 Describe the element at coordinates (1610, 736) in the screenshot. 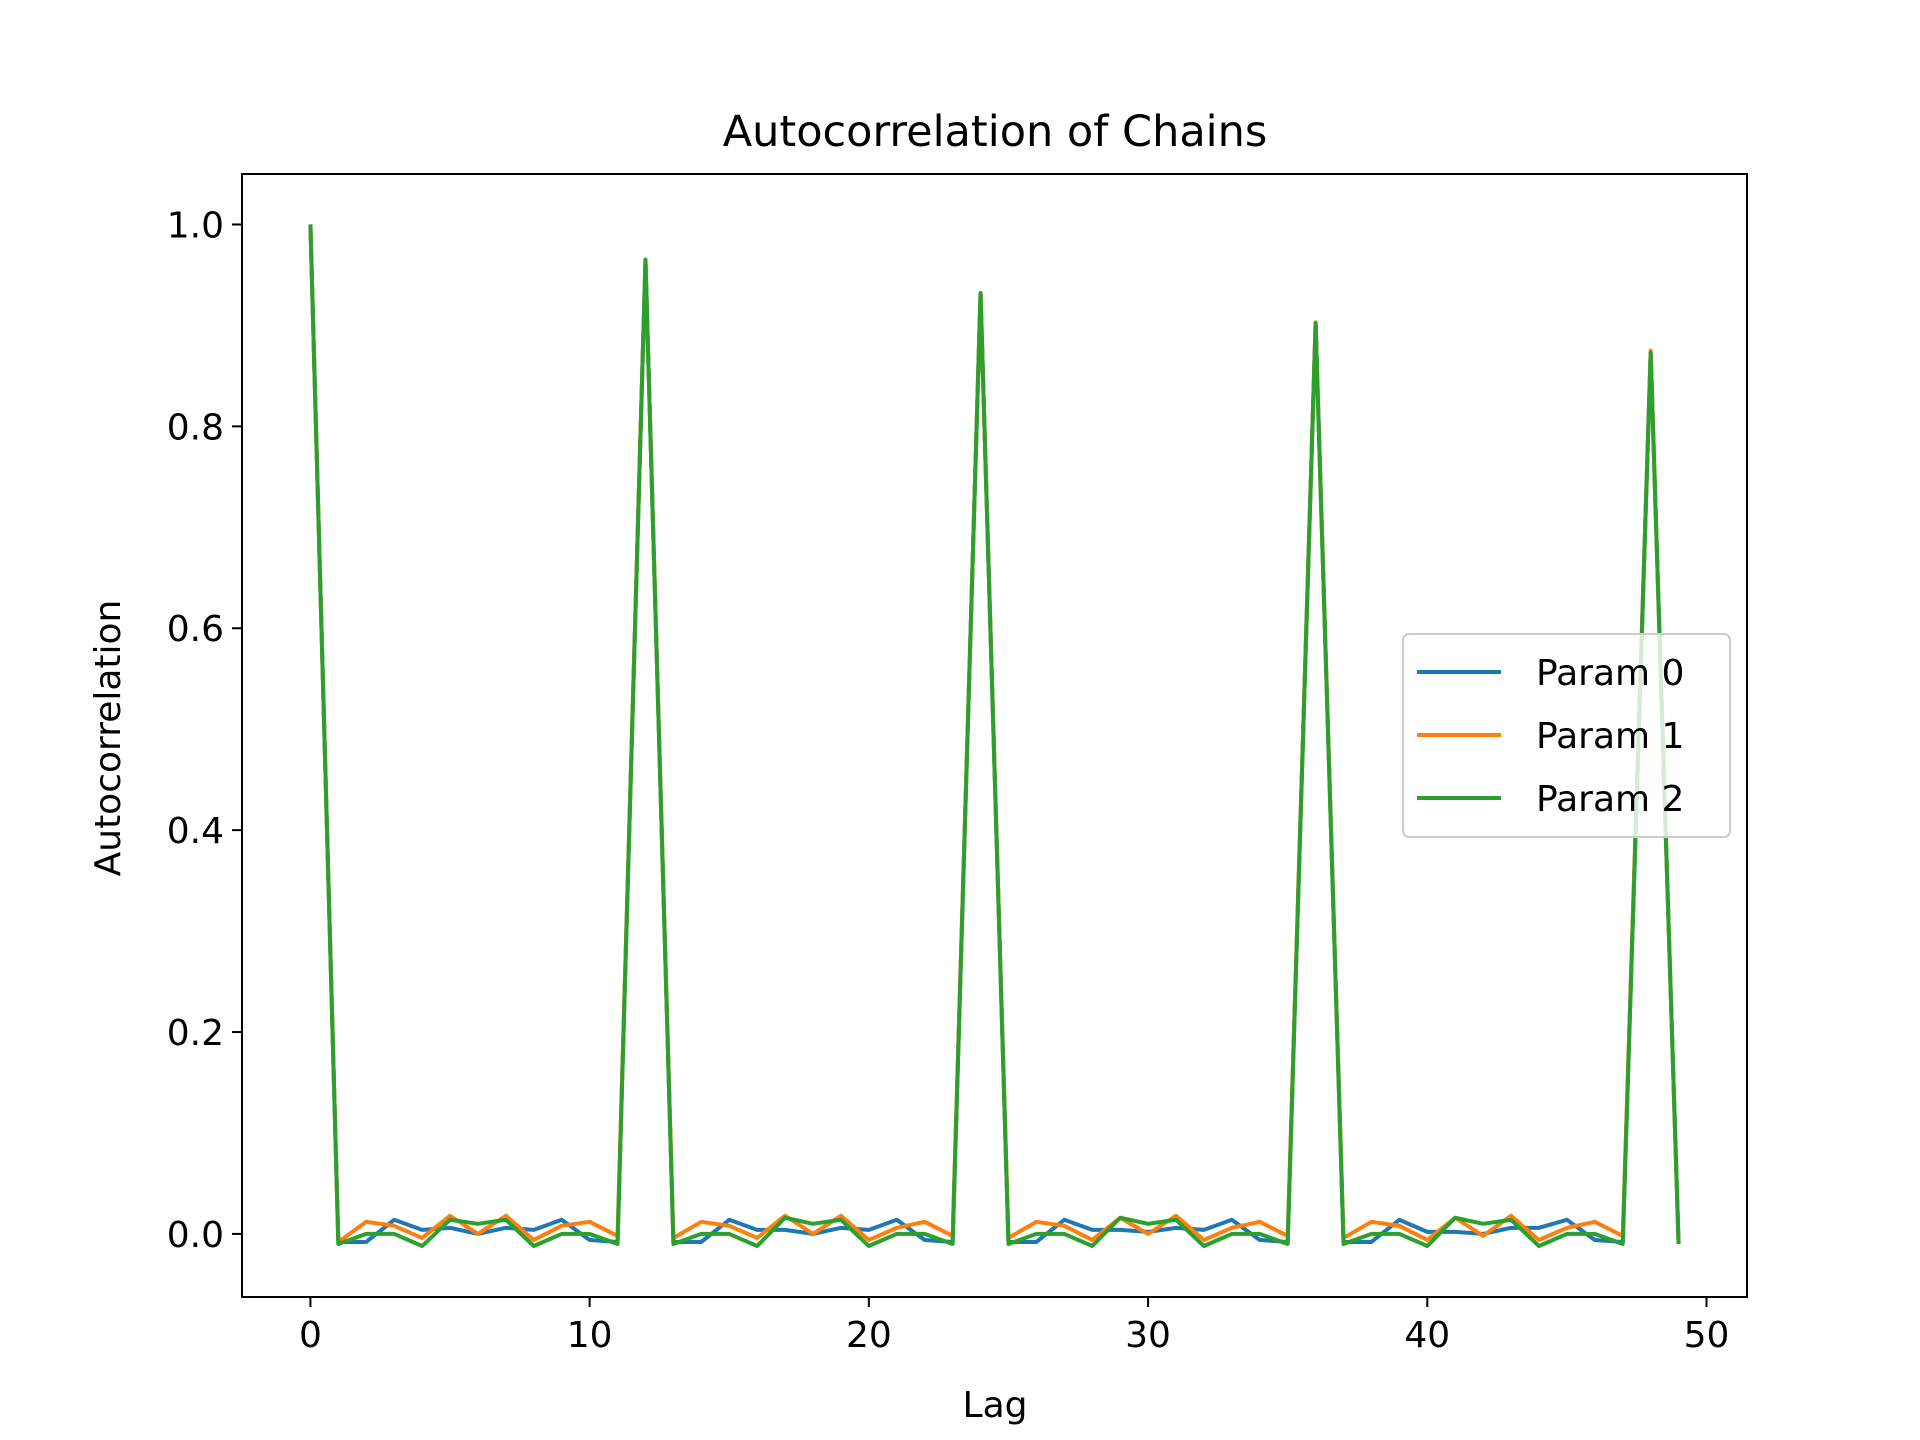

I see `legend-label-param-1: Param 1` at that location.